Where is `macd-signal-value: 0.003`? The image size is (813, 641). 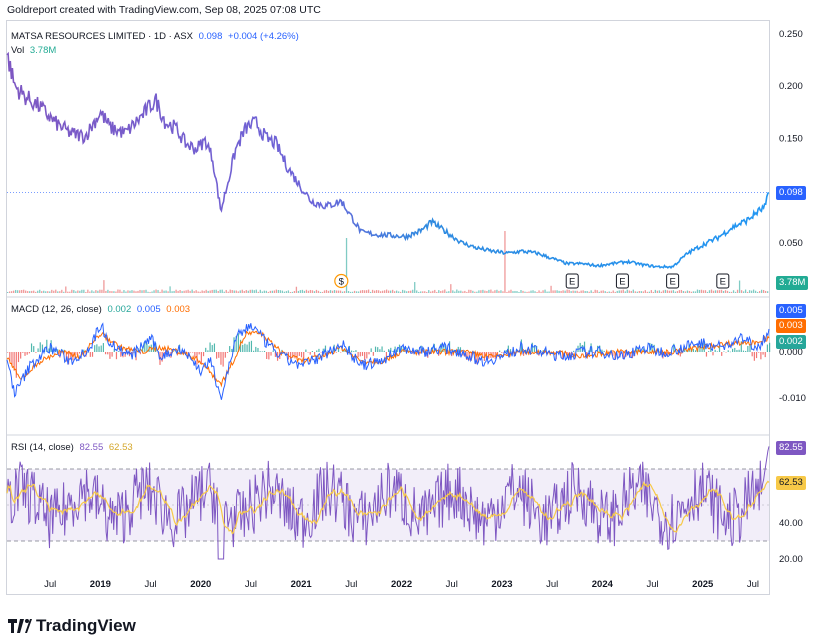 macd-signal-value: 0.003 is located at coordinates (178, 309).